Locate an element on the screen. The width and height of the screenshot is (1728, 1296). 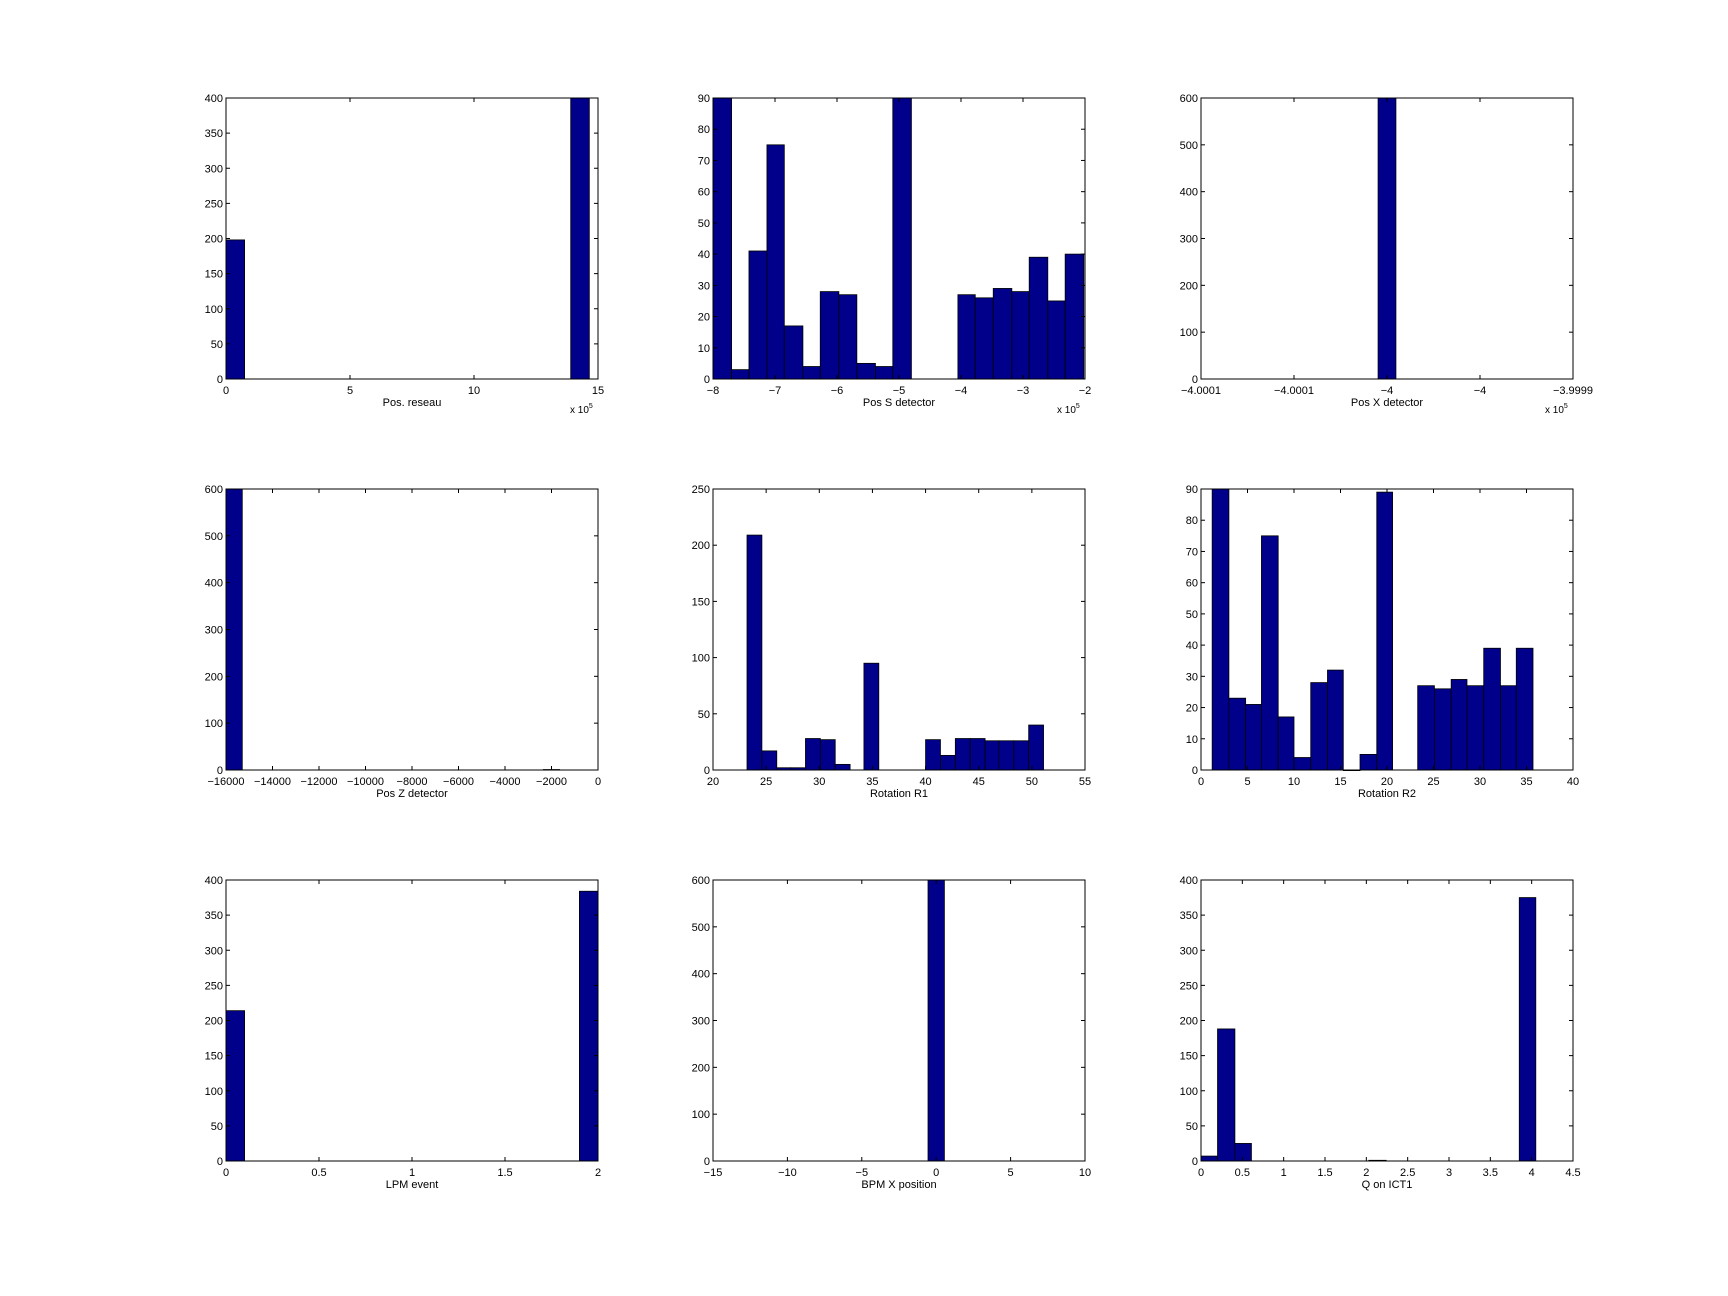
x-tick-label: −3.9999 is located at coordinates (1573, 391).